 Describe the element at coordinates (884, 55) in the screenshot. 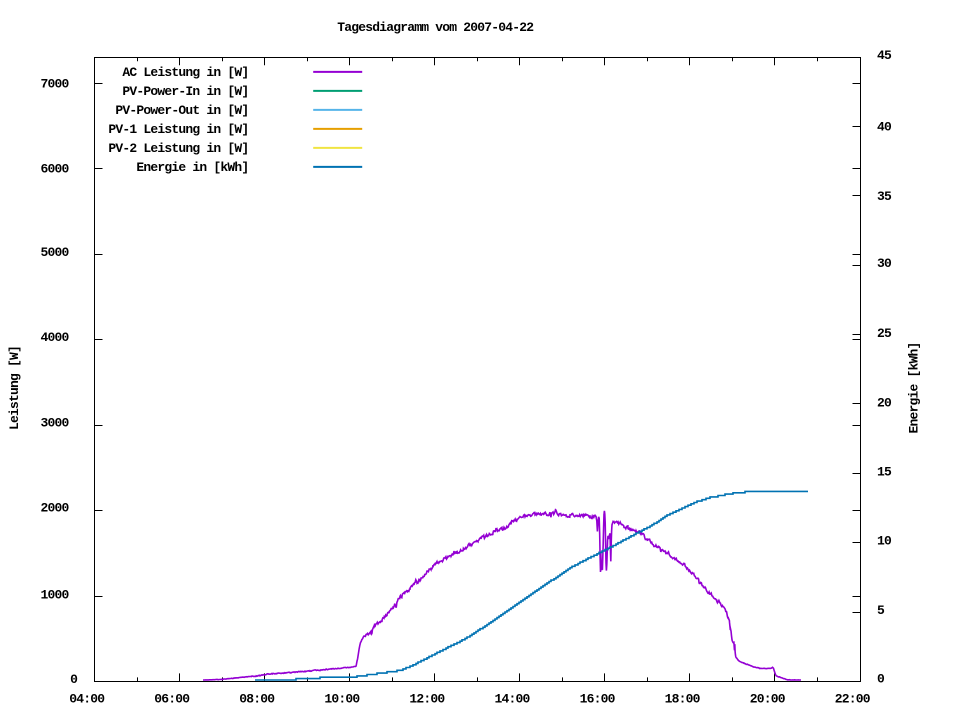

I see `svg-text: 45` at that location.